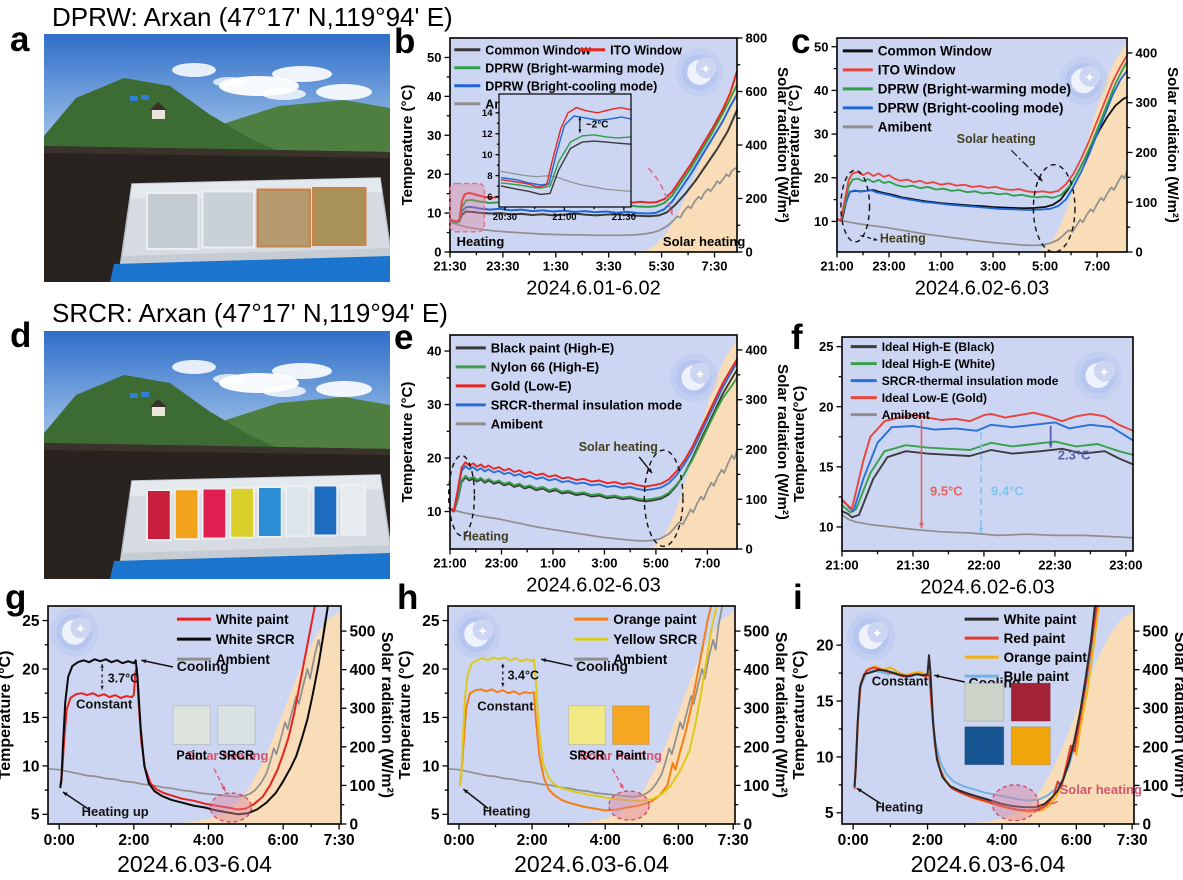 This screenshot has width=1183, height=880. Describe the element at coordinates (20, 39) in the screenshot. I see `panel-letter-a: a` at that location.